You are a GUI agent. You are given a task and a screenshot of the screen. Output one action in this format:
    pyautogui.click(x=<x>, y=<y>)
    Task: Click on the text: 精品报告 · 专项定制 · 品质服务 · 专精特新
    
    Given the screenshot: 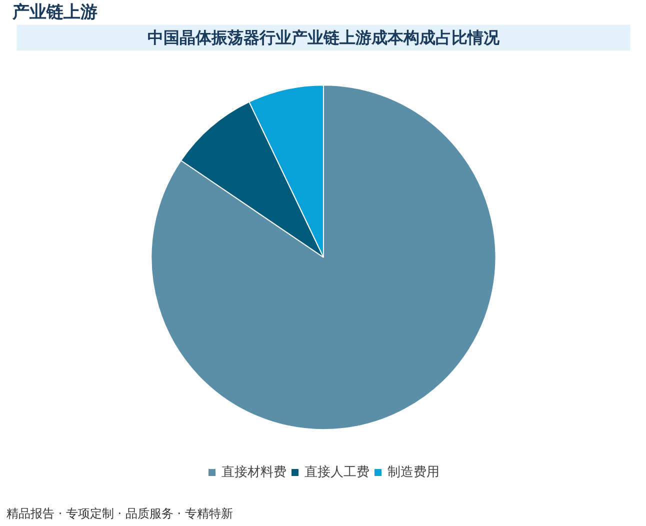 What is the action you would take?
    pyautogui.click(x=119, y=513)
    